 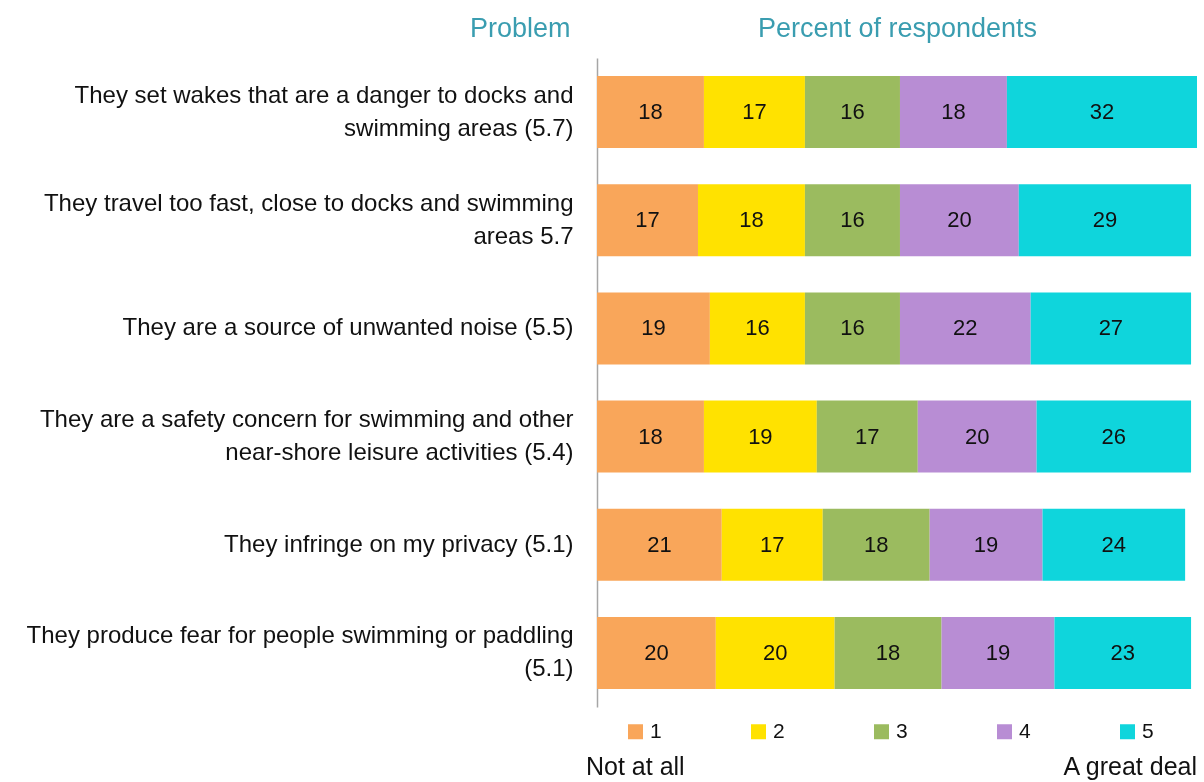 I want to click on data-label: 27, so click(x=1111, y=328).